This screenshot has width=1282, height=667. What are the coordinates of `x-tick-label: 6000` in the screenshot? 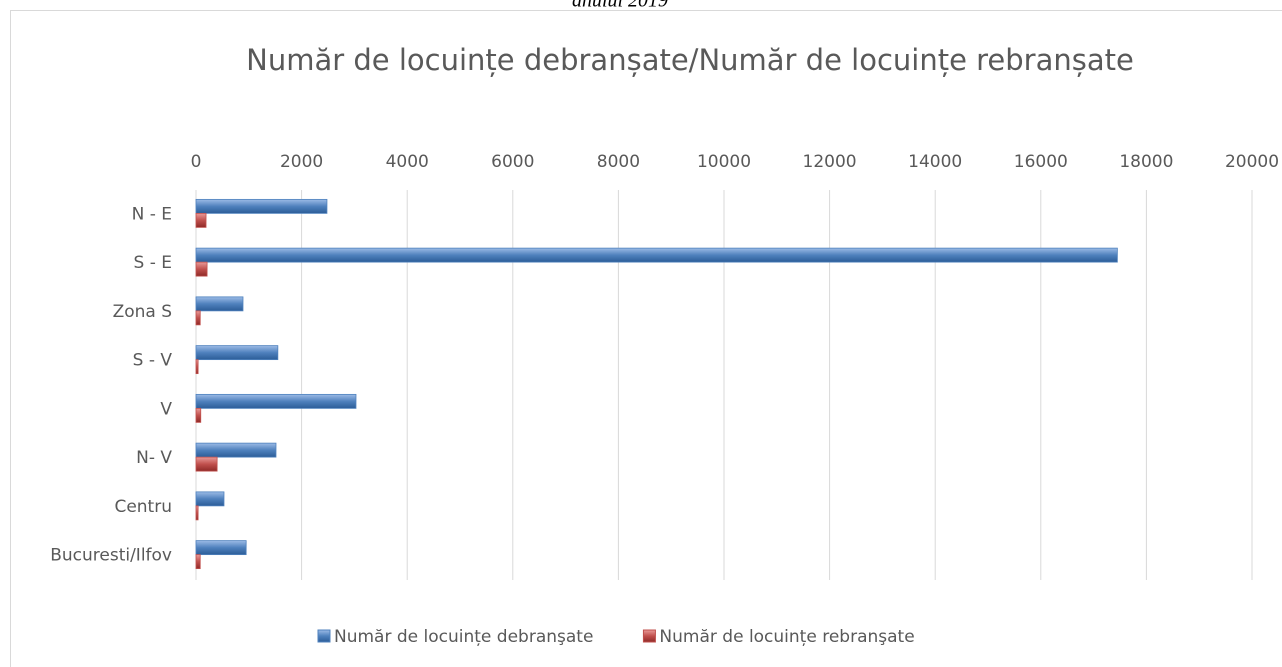 It's located at (512, 162).